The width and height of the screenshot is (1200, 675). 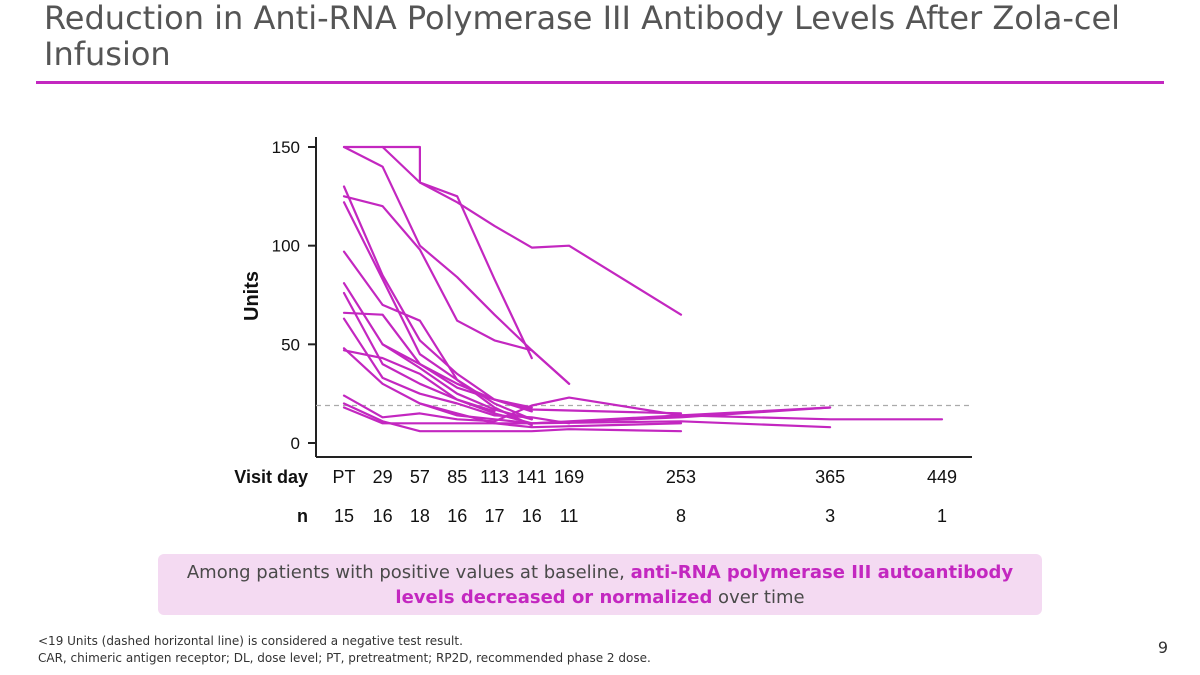 I want to click on n-row-label: n, so click(x=302, y=516).